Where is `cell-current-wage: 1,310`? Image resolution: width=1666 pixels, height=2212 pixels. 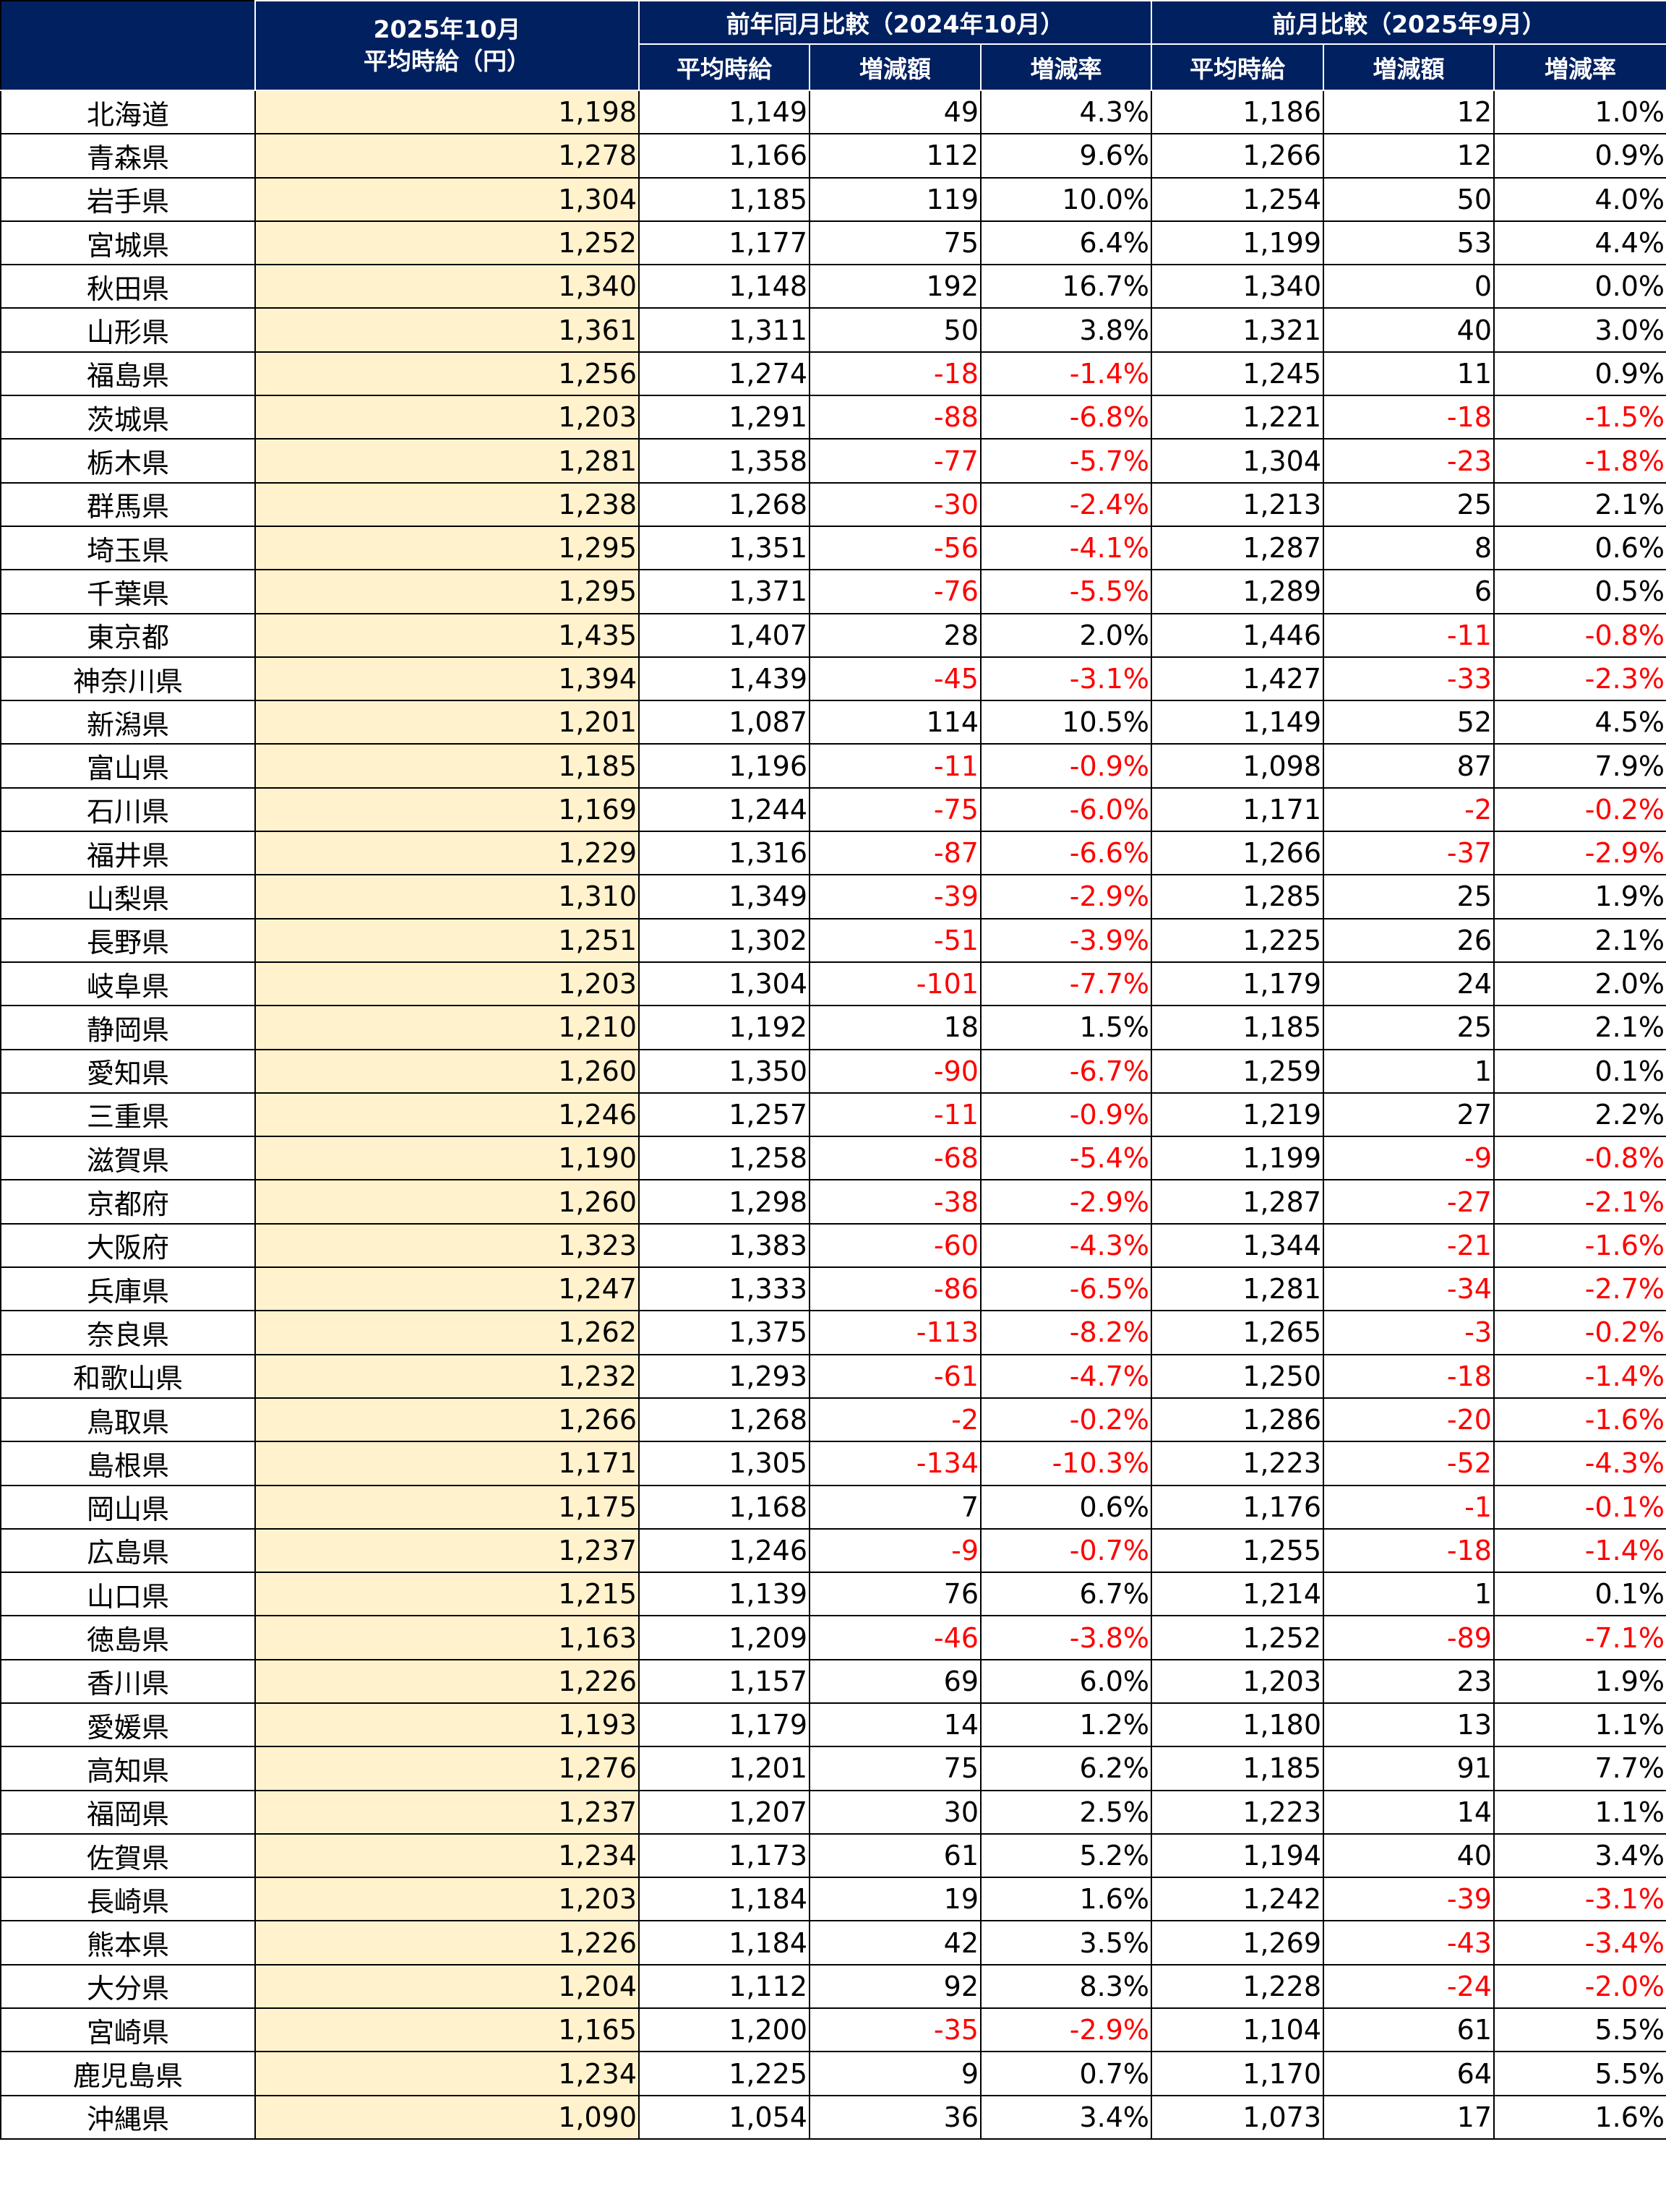
cell-current-wage: 1,310 is located at coordinates (447, 897).